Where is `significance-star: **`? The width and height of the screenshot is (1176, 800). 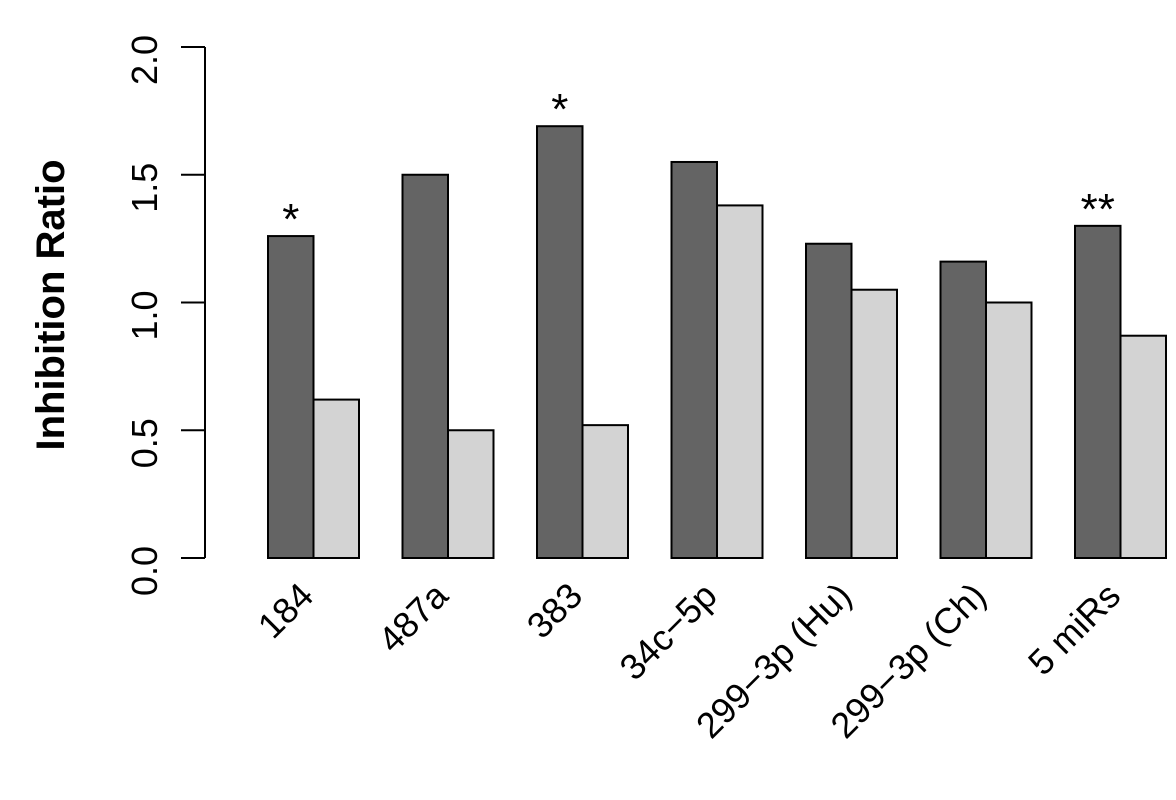
significance-star: ** is located at coordinates (1098, 209).